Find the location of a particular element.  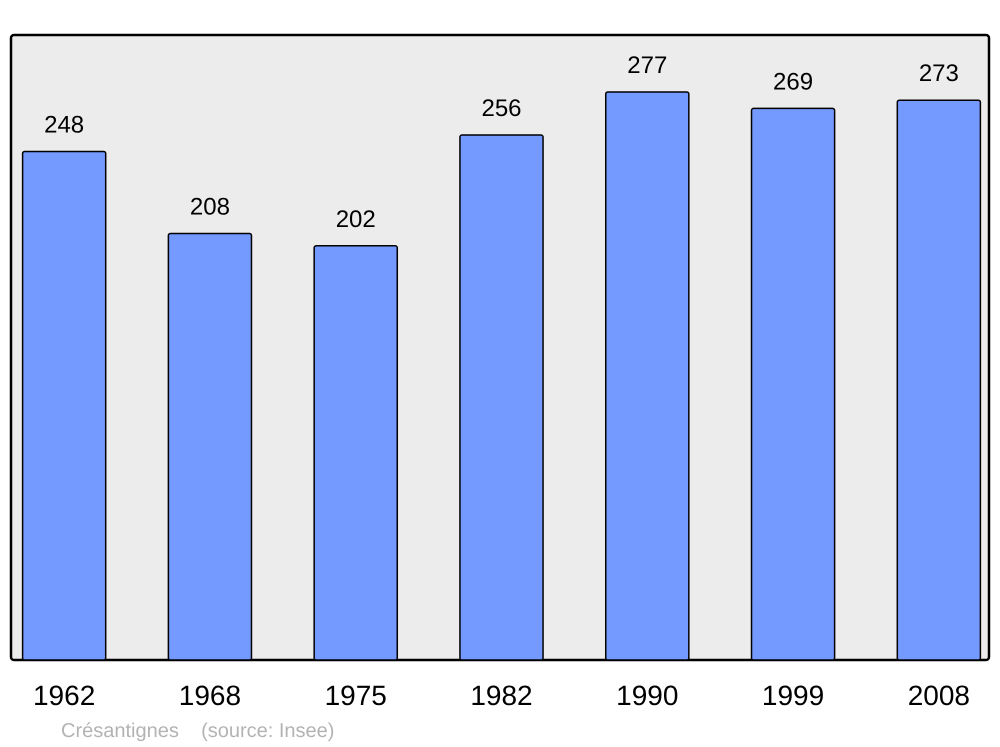

x-tick-label: 2008 is located at coordinates (939, 695).